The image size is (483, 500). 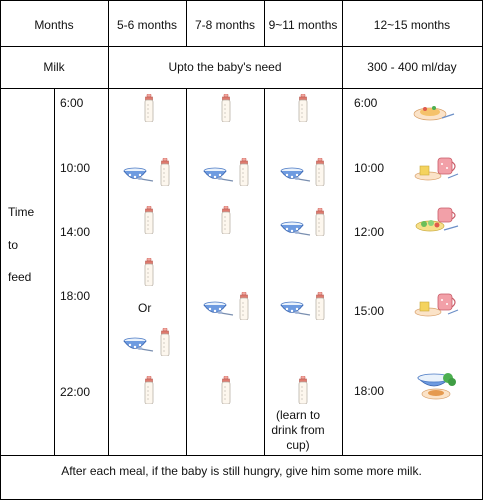 What do you see at coordinates (0, 250) in the screenshot?
I see `table-border-left` at bounding box center [0, 250].